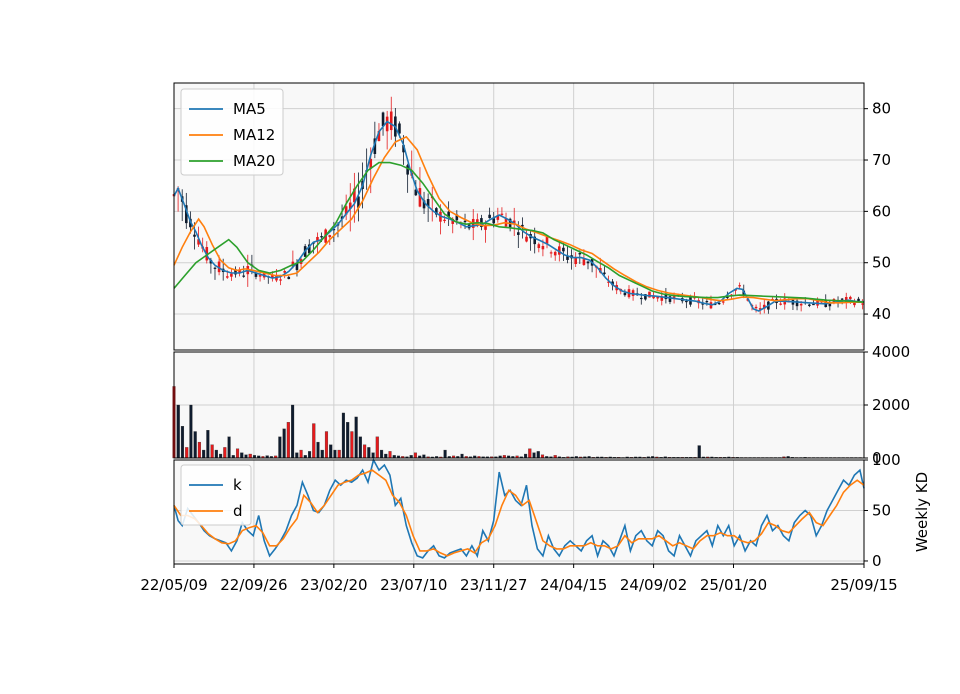 This screenshot has width=960, height=694. What do you see at coordinates (653, 585) in the screenshot?
I see `xtick-label: 24/09/02` at bounding box center [653, 585].